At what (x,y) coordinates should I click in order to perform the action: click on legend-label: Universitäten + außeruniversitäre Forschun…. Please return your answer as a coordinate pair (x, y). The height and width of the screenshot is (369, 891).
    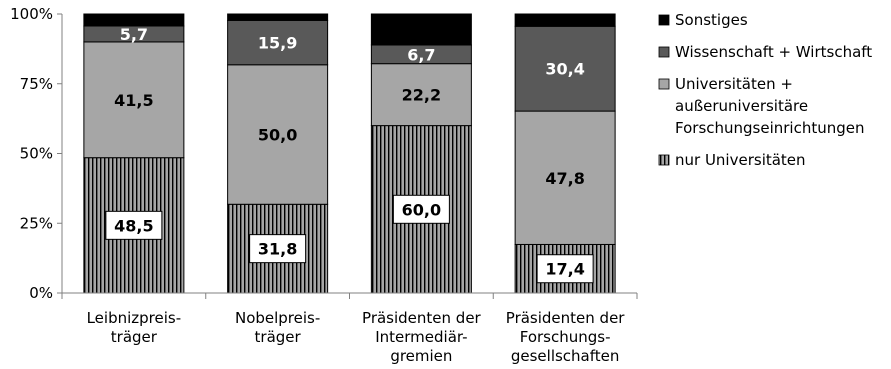
    Looking at the image, I should click on (770, 106).